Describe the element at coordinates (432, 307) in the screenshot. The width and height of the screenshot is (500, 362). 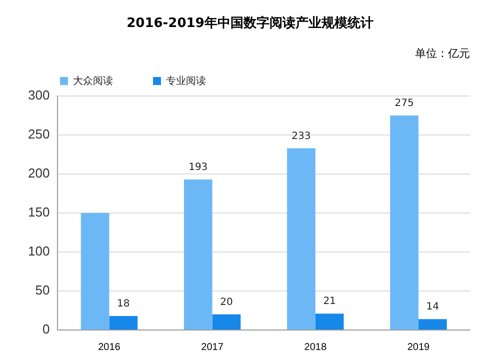
I see `data-label: 14` at that location.